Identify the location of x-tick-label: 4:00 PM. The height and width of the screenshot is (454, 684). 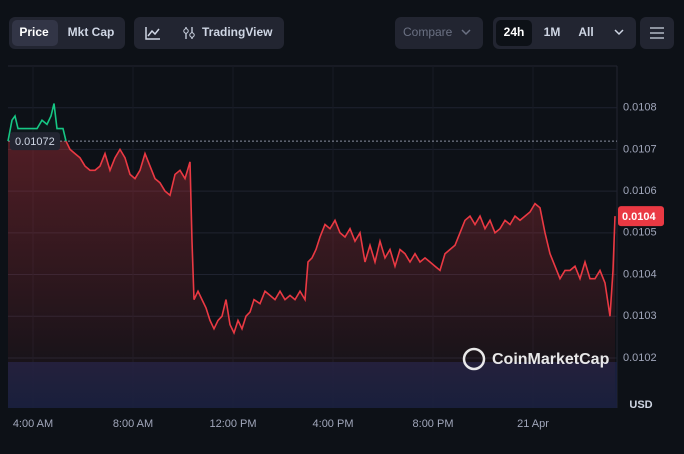
(333, 424).